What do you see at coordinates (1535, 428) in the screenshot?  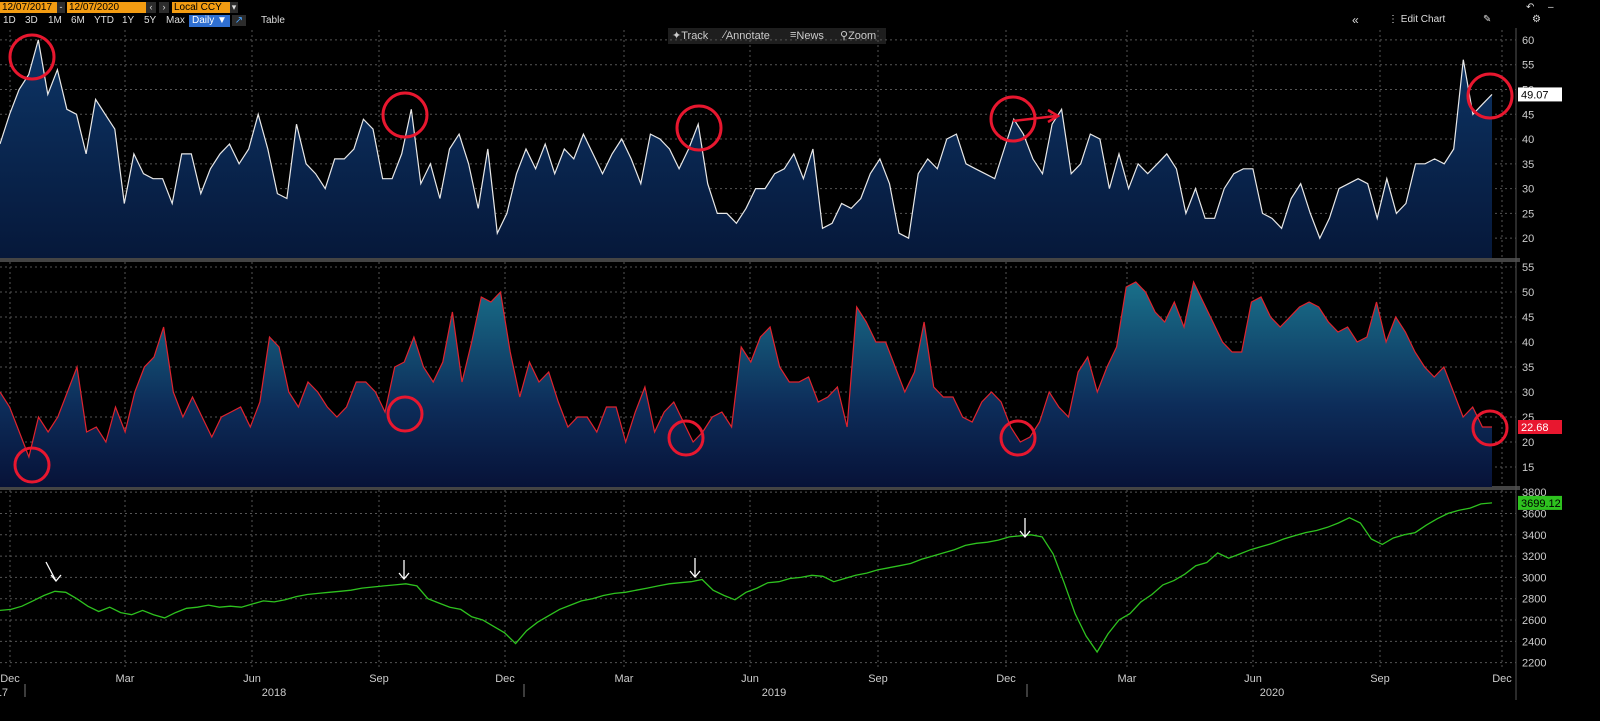 I see `panel-2-last-value-label: 22.68` at bounding box center [1535, 428].